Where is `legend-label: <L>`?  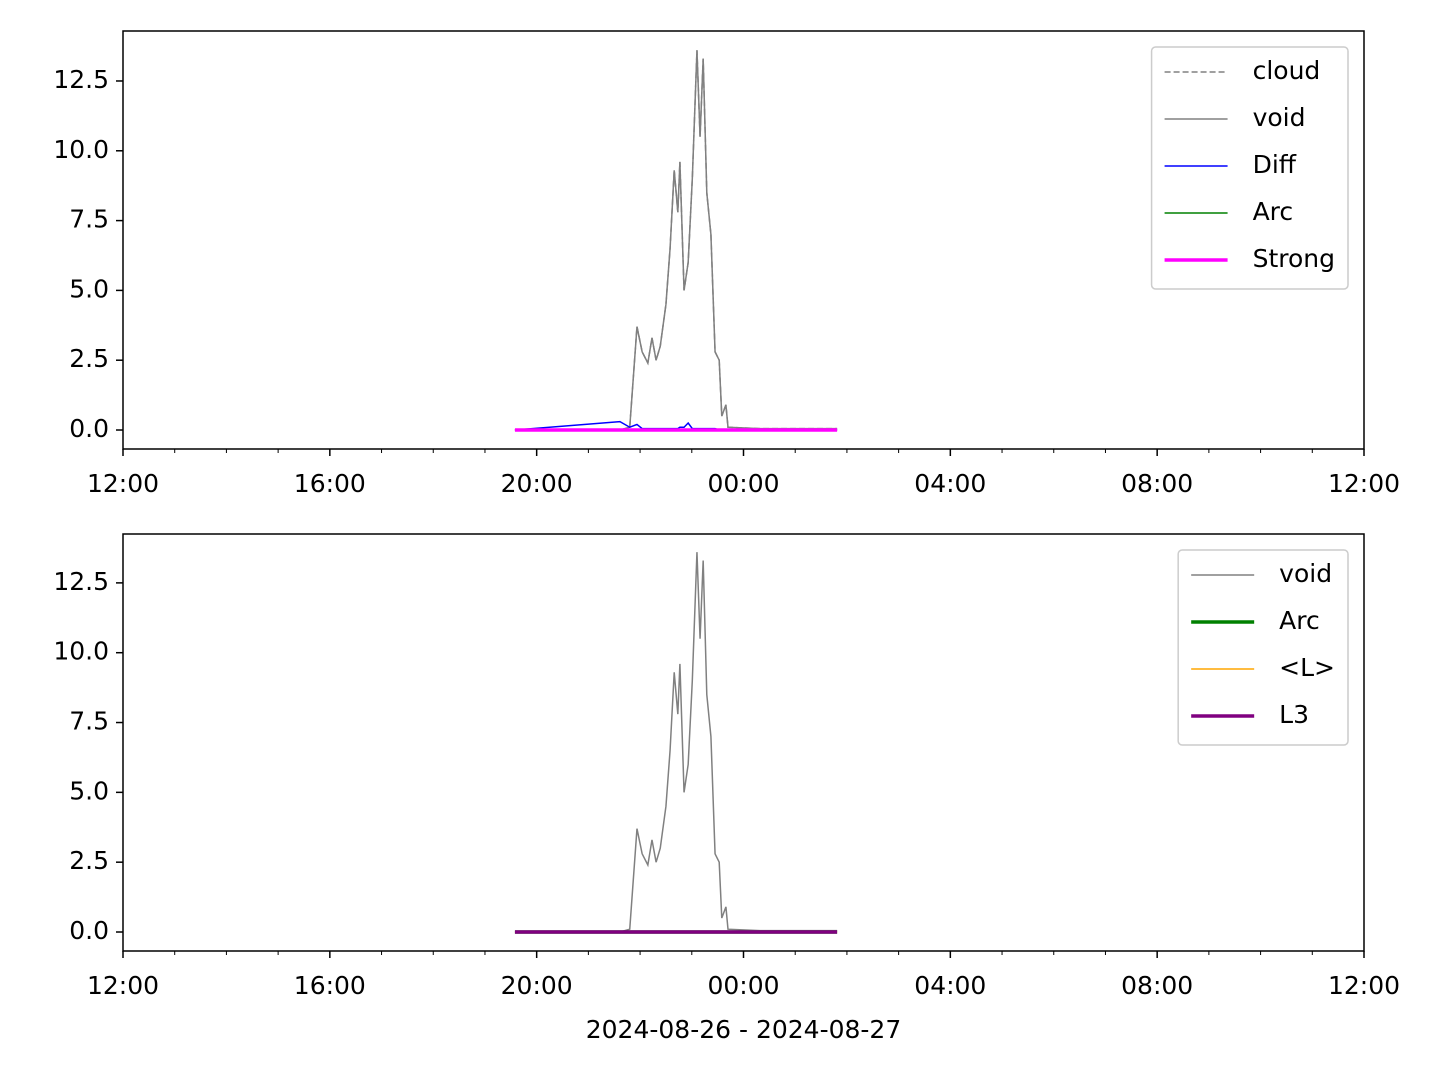 legend-label: <L> is located at coordinates (1307, 667).